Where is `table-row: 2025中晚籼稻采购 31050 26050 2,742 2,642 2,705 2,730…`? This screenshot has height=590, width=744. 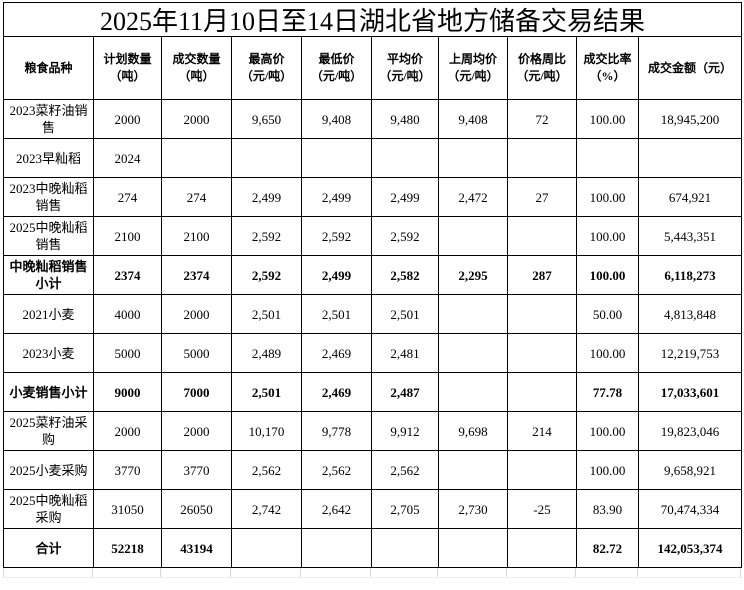 table-row: 2025中晚籼稻采购 31050 26050 2,742 2,642 2,705 2,730… is located at coordinates (372, 509).